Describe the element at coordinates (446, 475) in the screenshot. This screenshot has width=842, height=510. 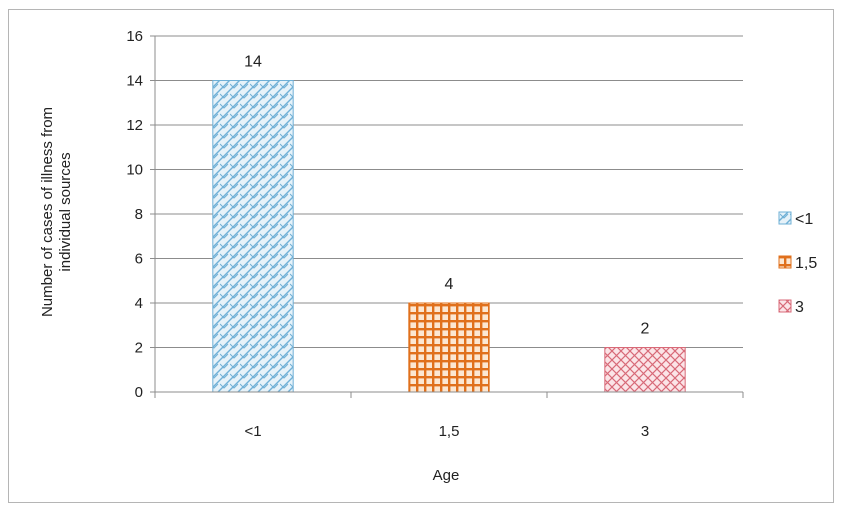
I see `x-axis-title: Age` at that location.